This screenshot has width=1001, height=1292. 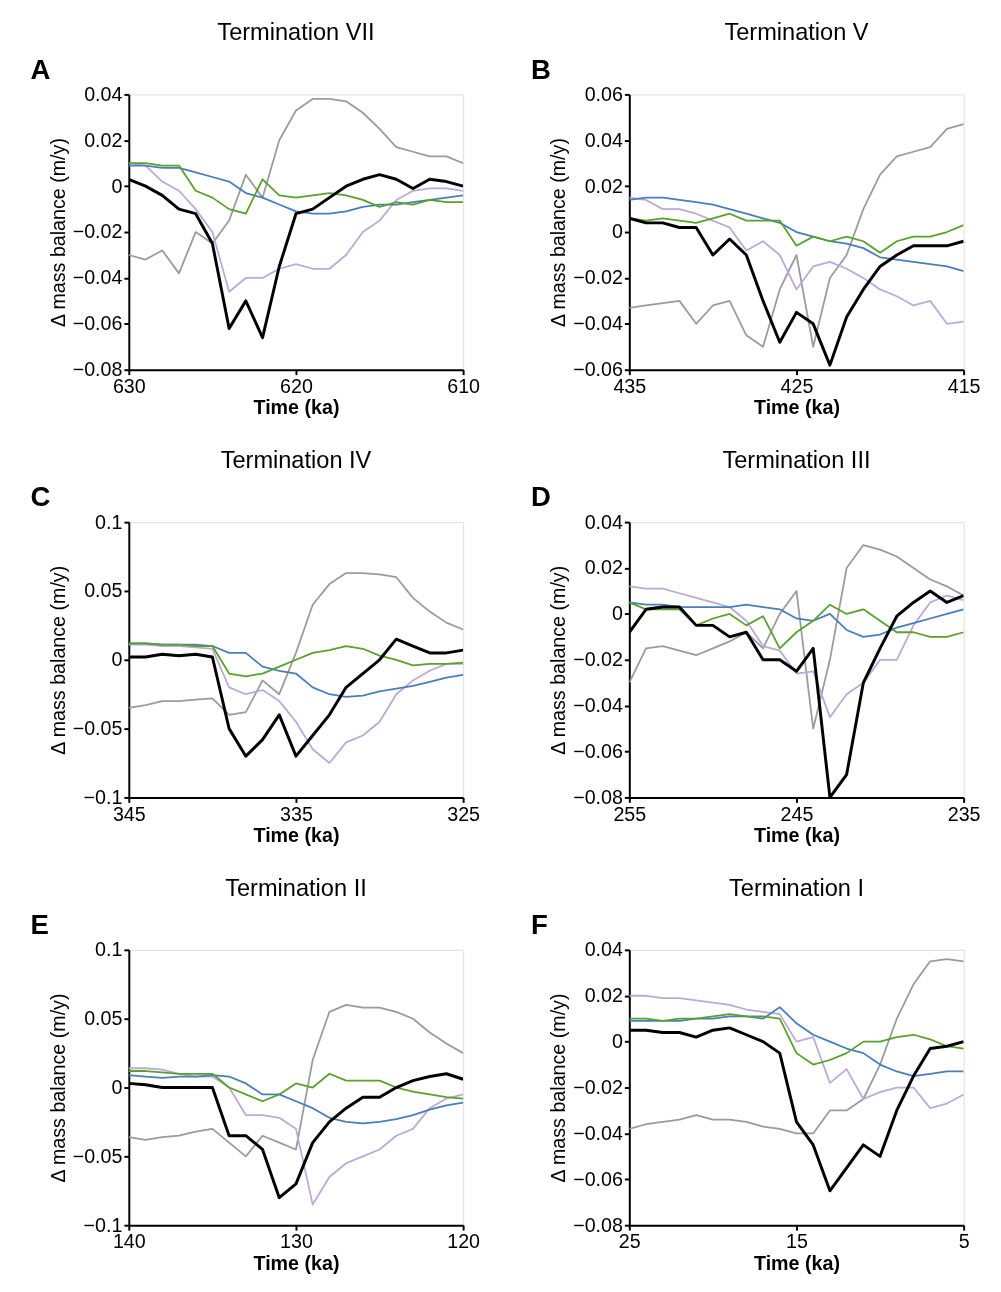 I want to click on x-tick-label: 235, so click(x=964, y=813).